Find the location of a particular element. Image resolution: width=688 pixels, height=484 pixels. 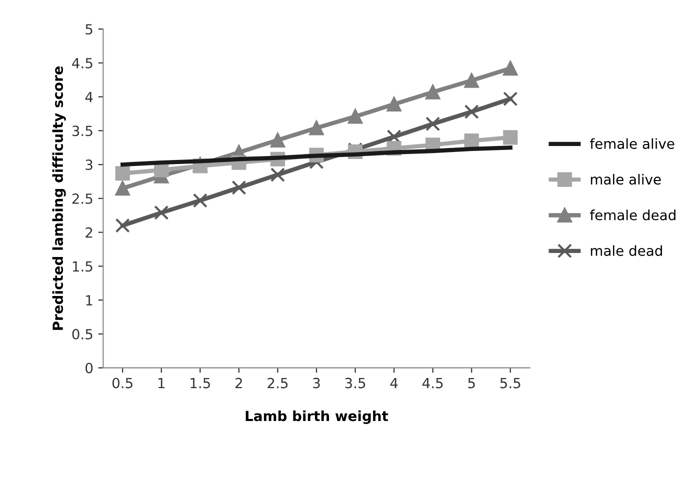

y-tick-label: 4.5 is located at coordinates (82, 63).